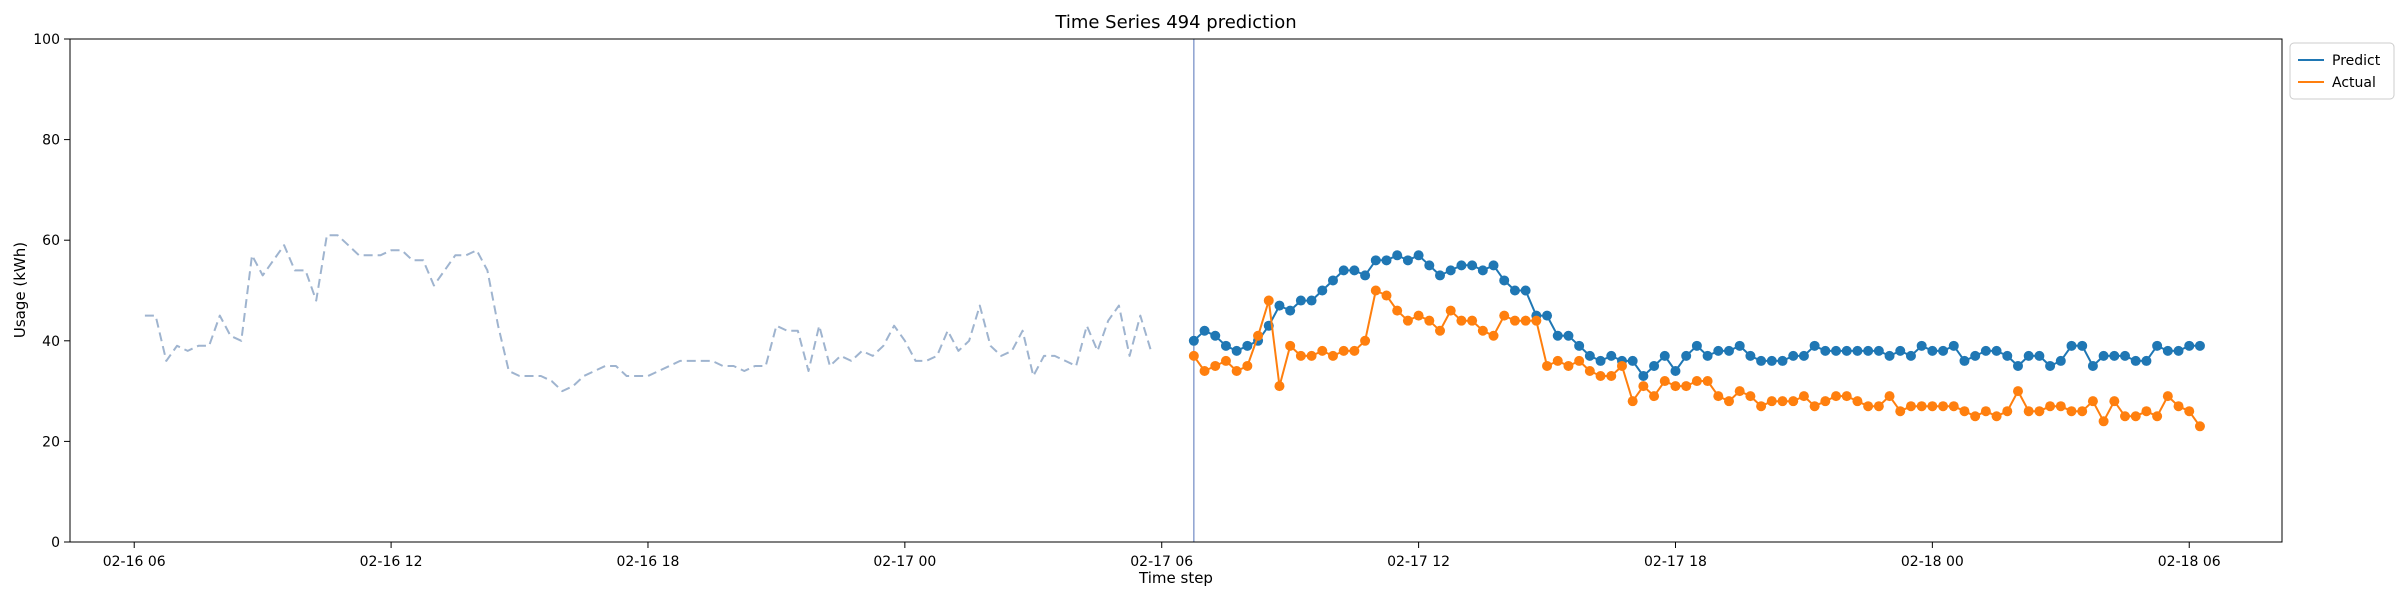 This screenshot has width=2400, height=600. What do you see at coordinates (2354, 83) in the screenshot?
I see `legend-label-actual: Actual` at bounding box center [2354, 83].